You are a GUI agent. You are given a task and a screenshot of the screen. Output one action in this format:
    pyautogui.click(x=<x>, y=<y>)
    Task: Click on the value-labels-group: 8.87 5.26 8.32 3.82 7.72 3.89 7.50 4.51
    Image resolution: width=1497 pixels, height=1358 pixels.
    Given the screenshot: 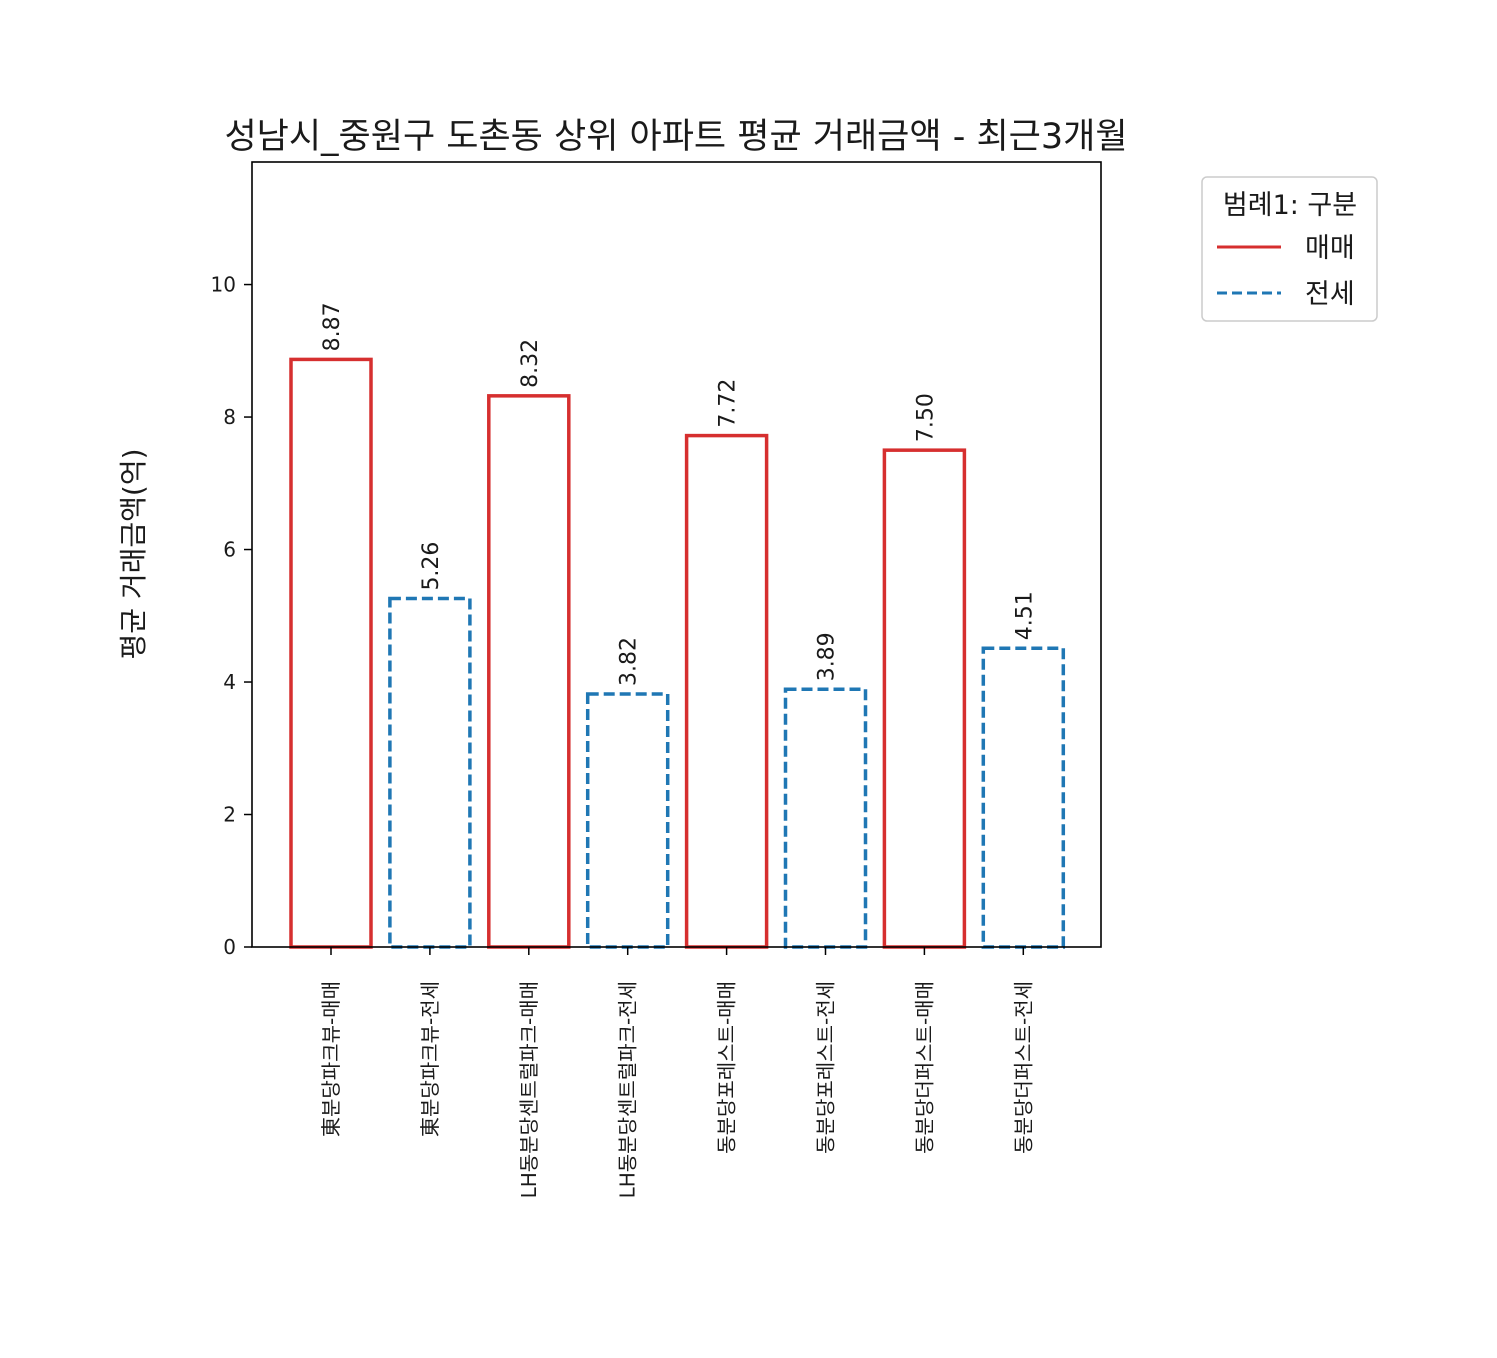 What is the action you would take?
    pyautogui.click(x=678, y=494)
    